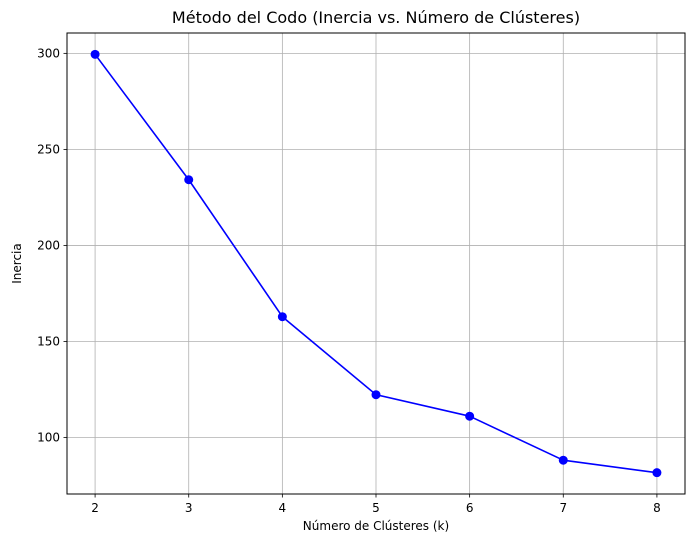 The height and width of the screenshot is (547, 695). I want to click on x-tick-label: 7, so click(563, 508).